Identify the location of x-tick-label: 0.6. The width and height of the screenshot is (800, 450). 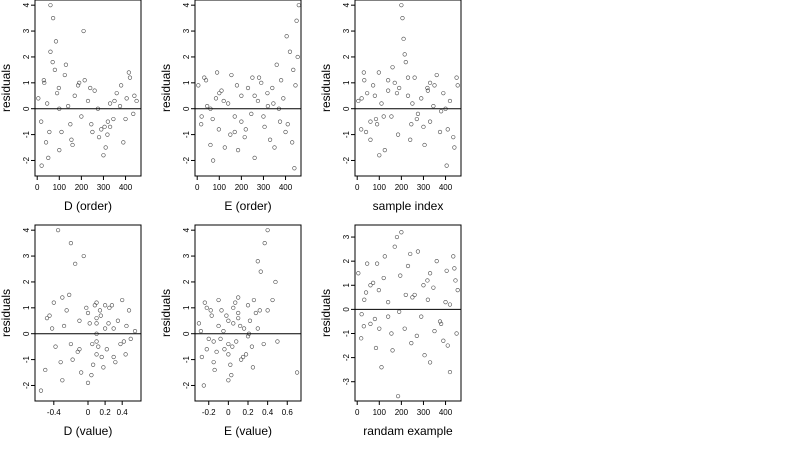
(288, 412).